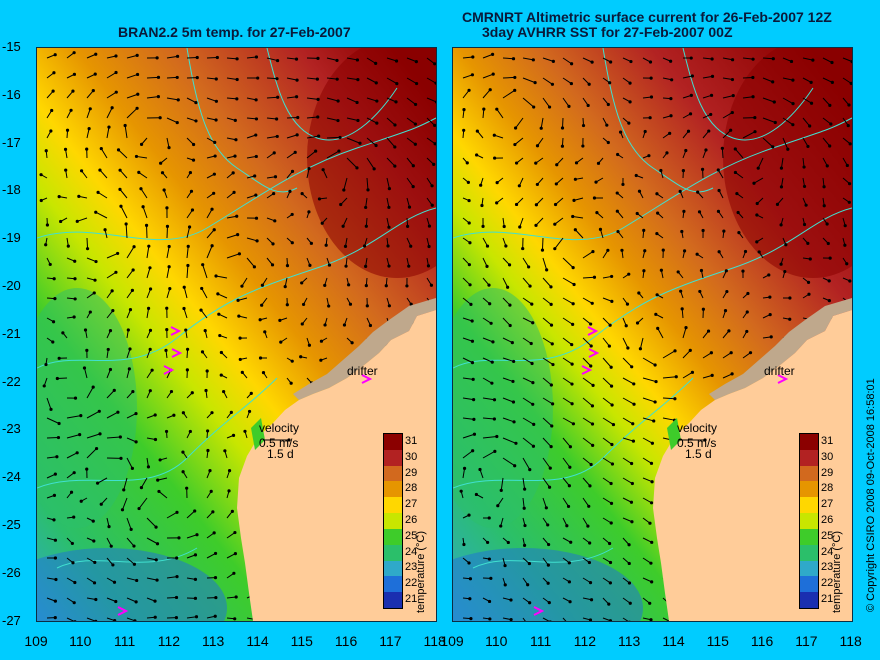  What do you see at coordinates (11, 620) in the screenshot?
I see `lat-tick: -27` at bounding box center [11, 620].